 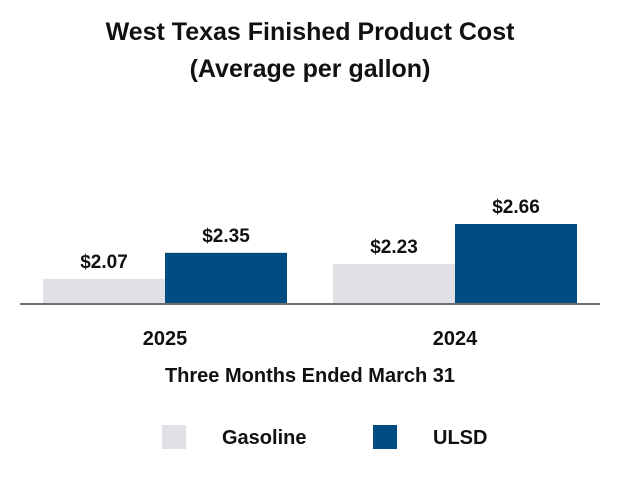 What do you see at coordinates (385, 437) in the screenshot?
I see `legend-swatch-ulsd` at bounding box center [385, 437].